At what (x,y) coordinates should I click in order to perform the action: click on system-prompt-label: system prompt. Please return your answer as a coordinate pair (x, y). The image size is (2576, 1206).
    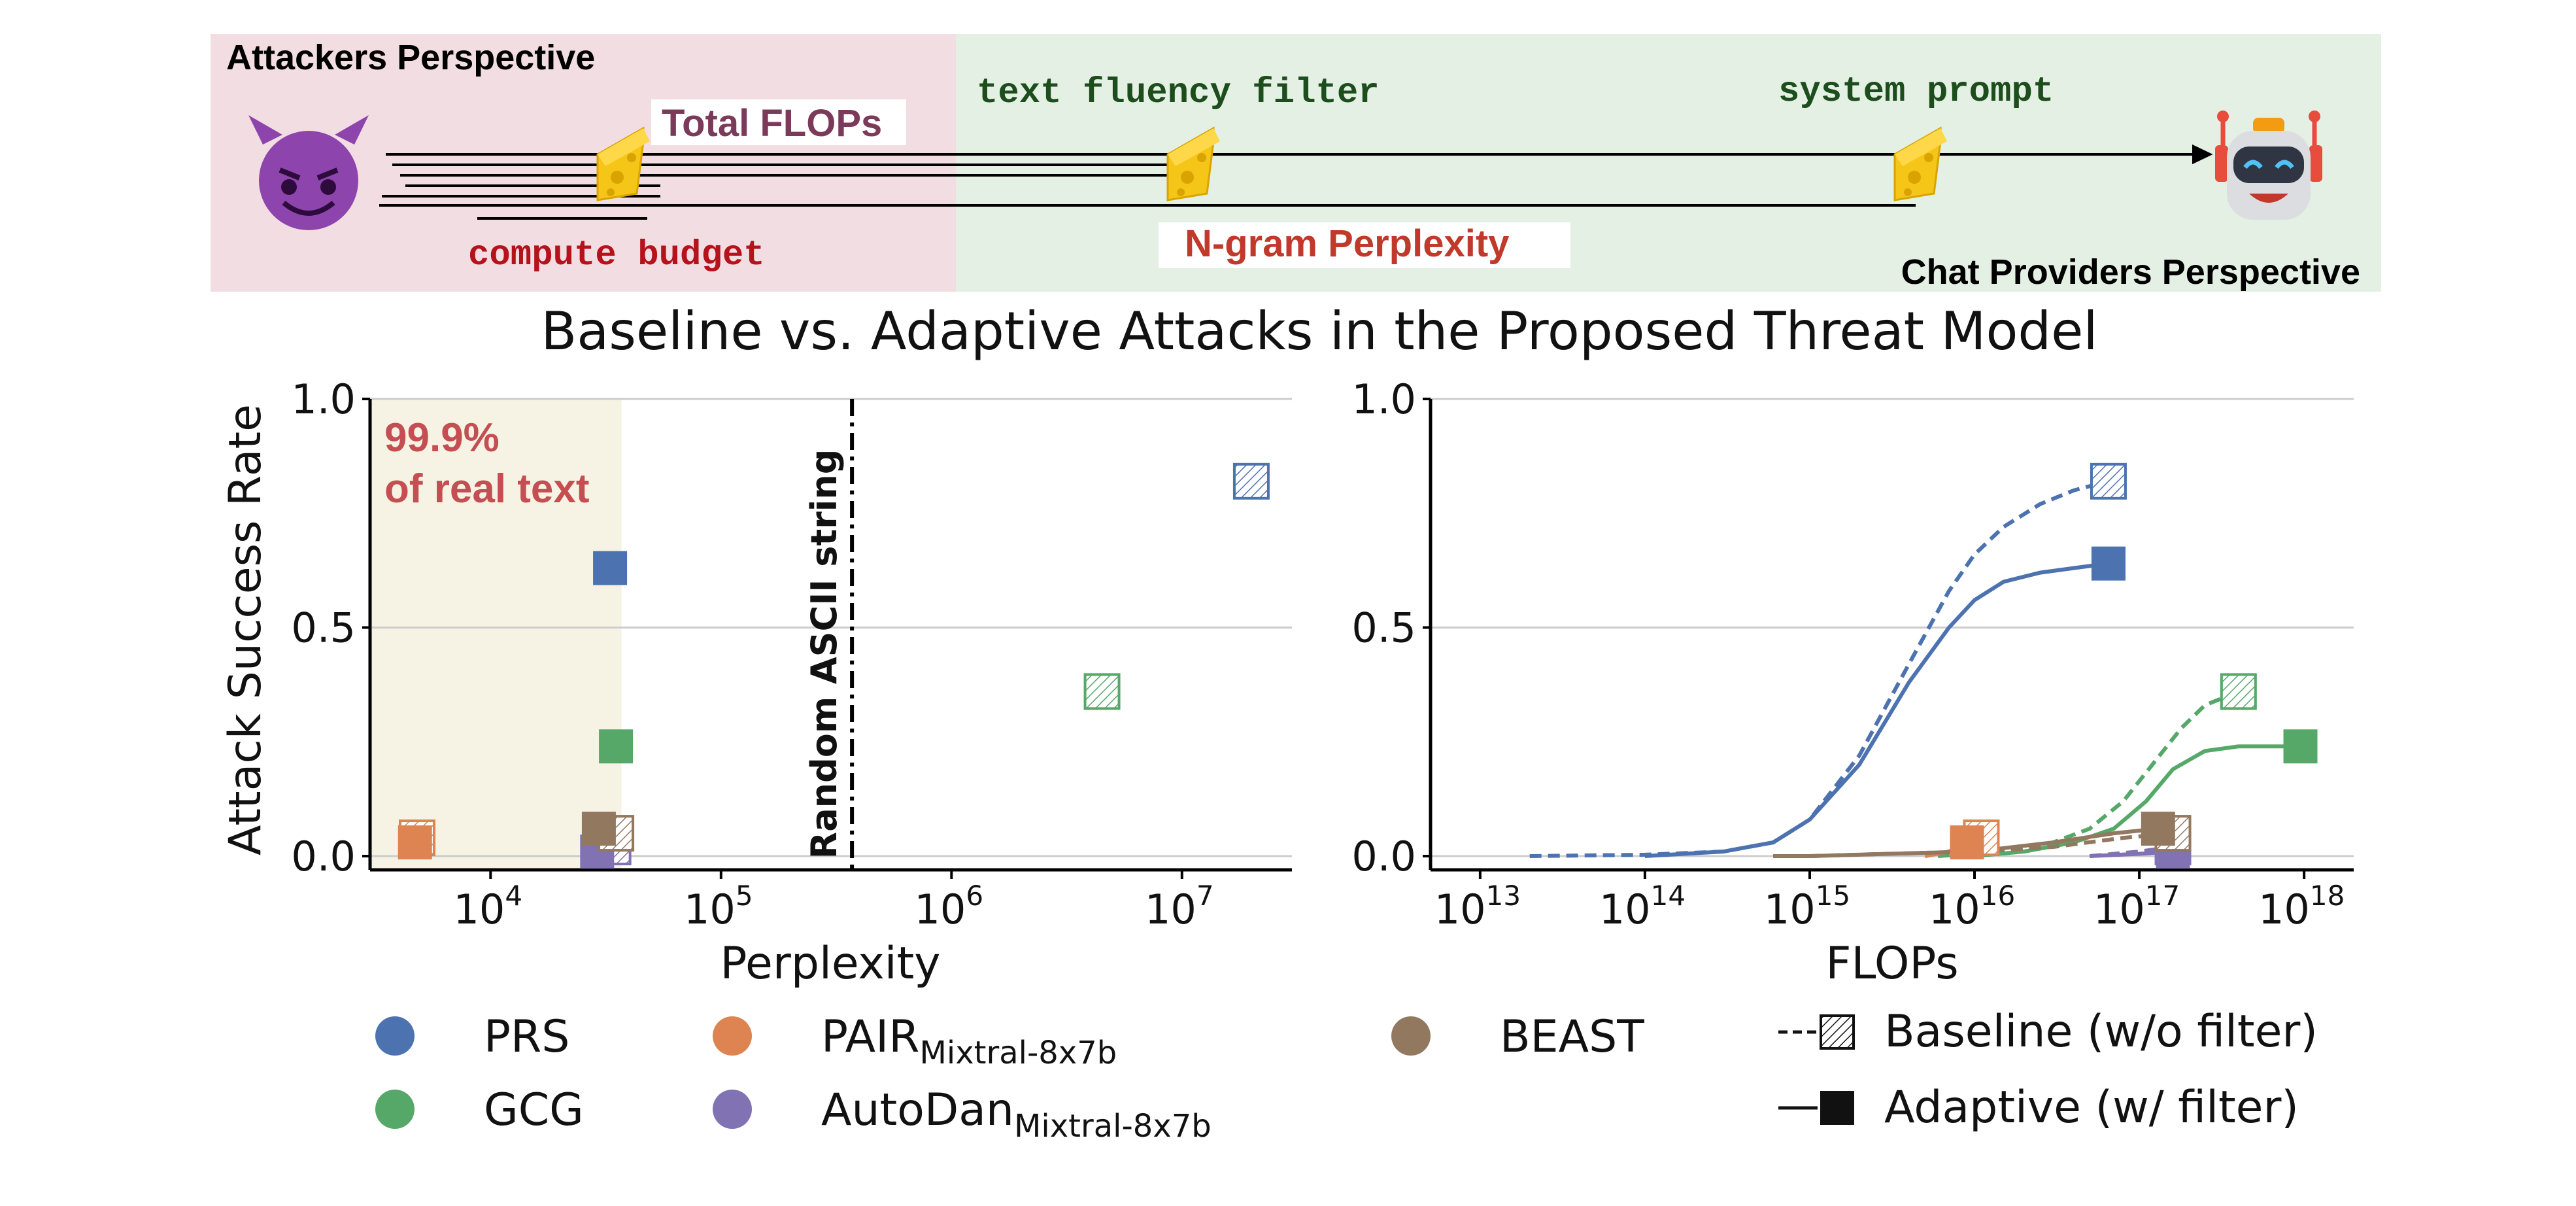
    Looking at the image, I should click on (1916, 92).